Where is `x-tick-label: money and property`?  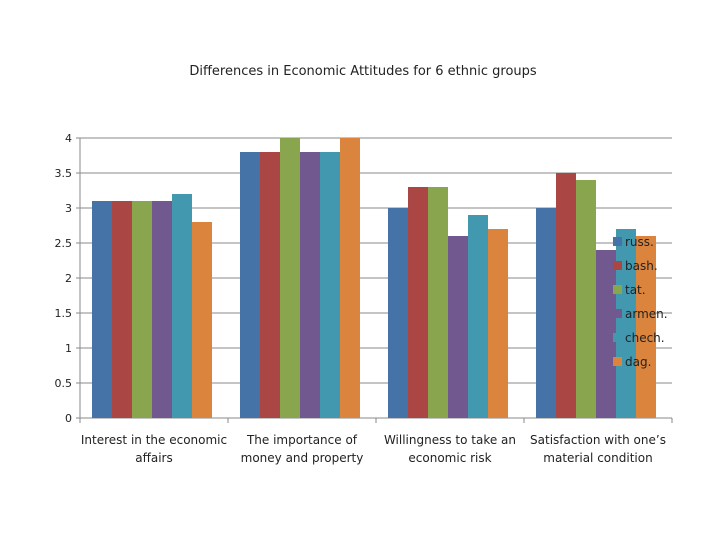 x-tick-label: money and property is located at coordinates (302, 458).